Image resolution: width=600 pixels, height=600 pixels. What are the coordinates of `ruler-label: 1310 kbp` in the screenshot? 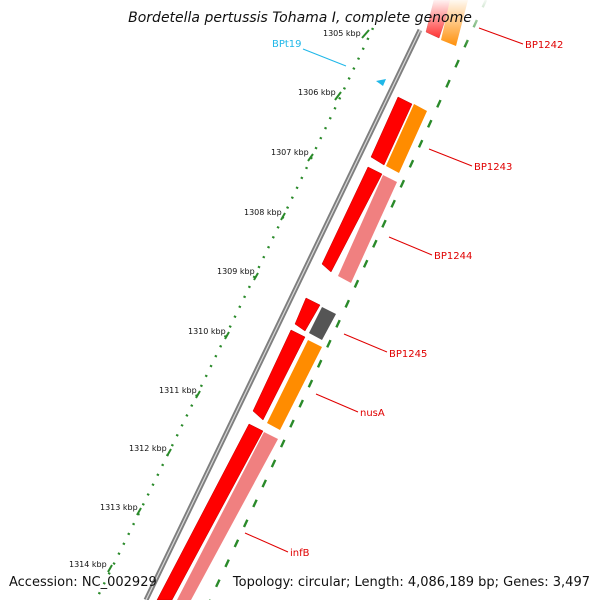 It's located at (207, 331).